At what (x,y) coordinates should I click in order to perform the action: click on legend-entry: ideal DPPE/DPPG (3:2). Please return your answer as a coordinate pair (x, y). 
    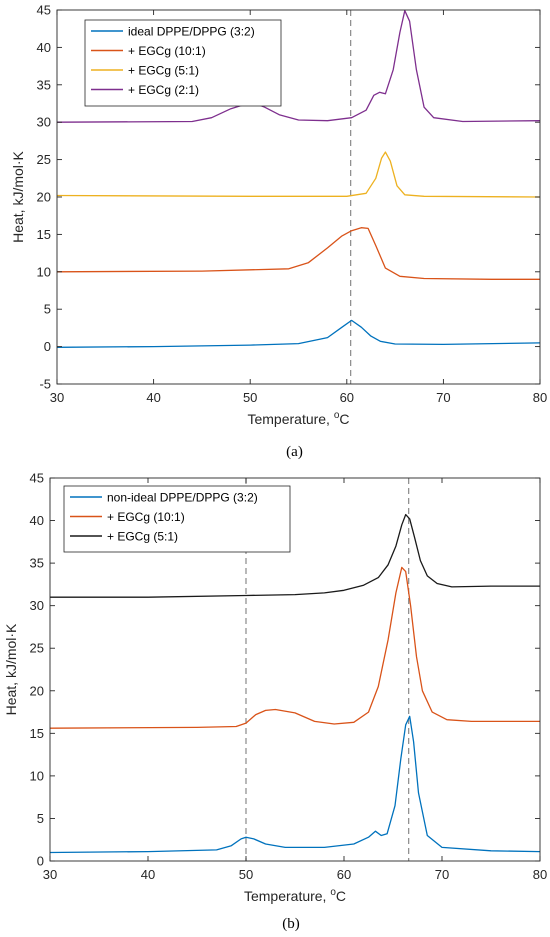
    Looking at the image, I should click on (191, 32).